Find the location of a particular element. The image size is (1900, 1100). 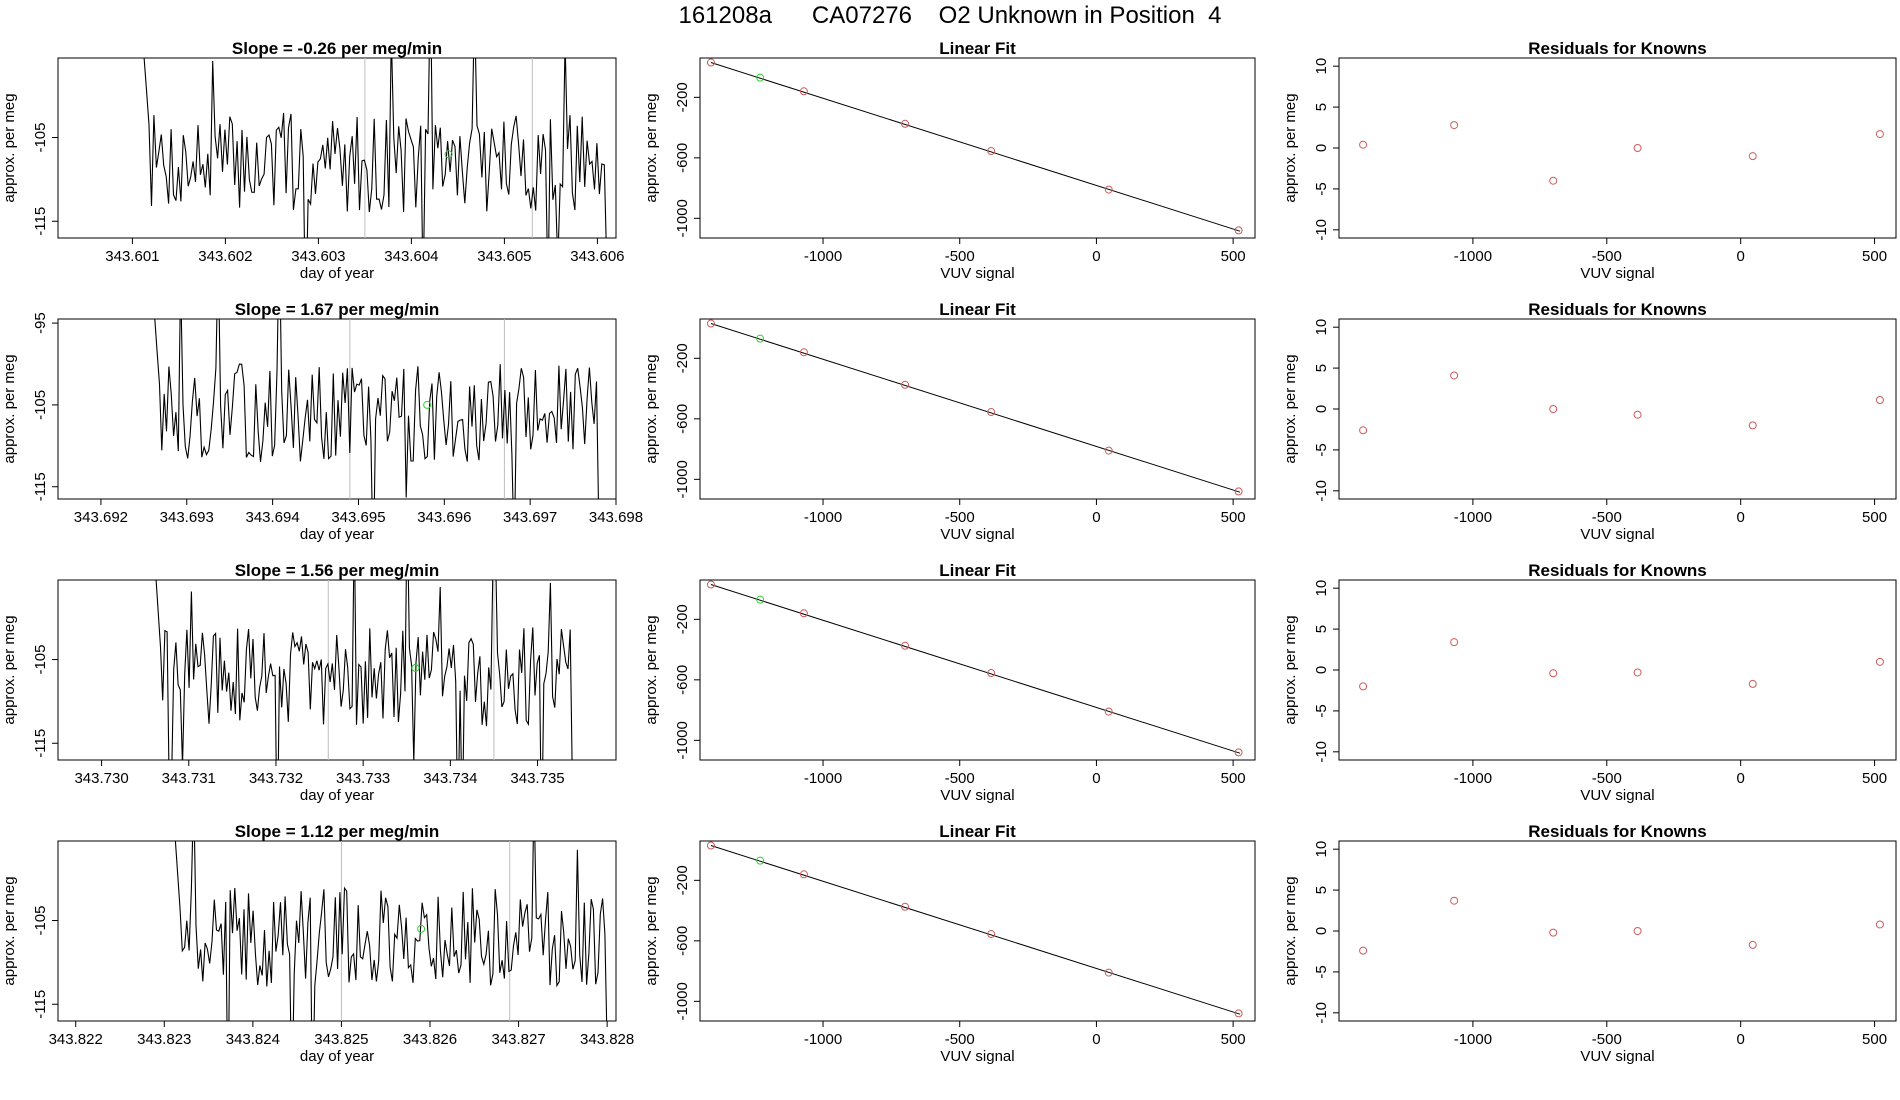

y-tick-label: -1000 is located at coordinates (682, 1001).